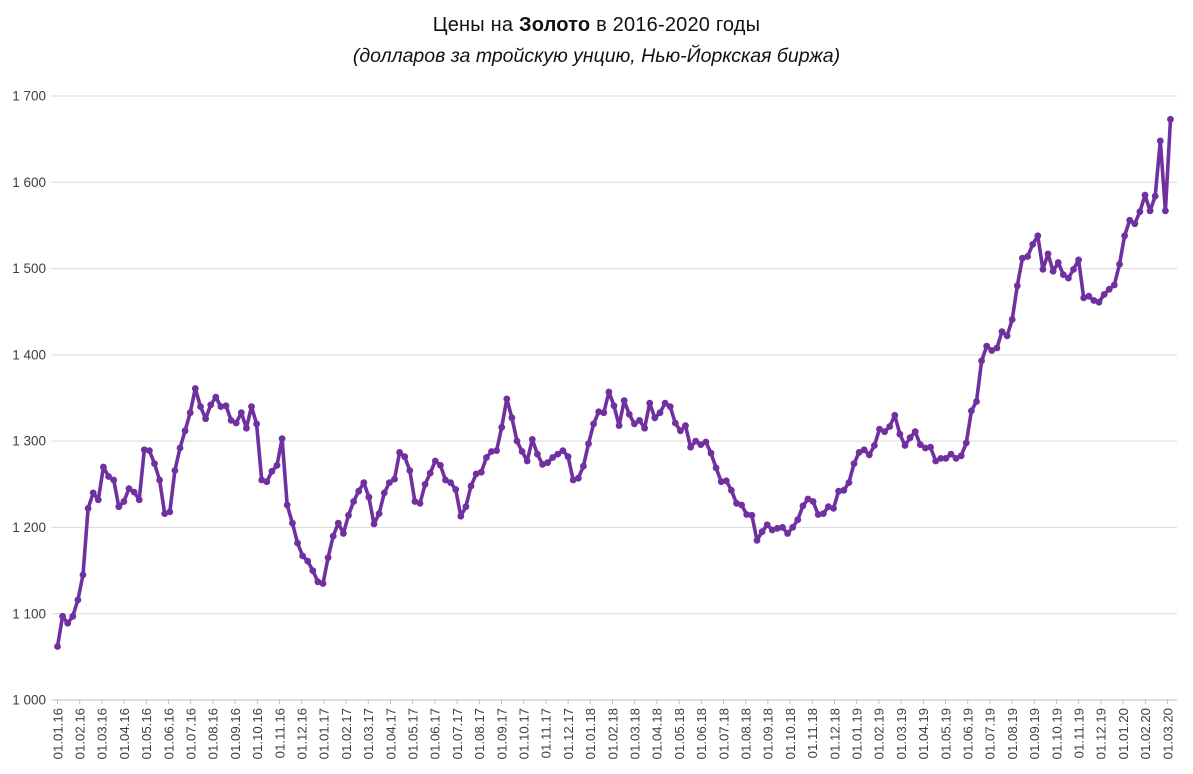 The height and width of the screenshot is (774, 1193). I want to click on x-axis-tick-label: 01.06.16, so click(168, 733).